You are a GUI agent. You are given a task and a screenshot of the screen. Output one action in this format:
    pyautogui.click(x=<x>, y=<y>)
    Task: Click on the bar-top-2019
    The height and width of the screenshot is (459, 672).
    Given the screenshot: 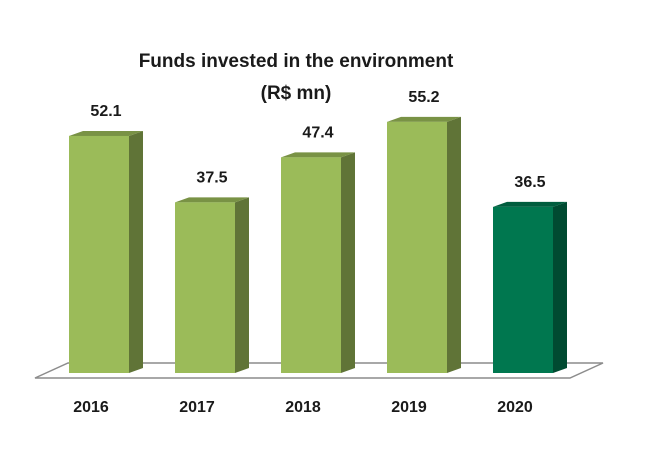 What is the action you would take?
    pyautogui.click(x=424, y=119)
    